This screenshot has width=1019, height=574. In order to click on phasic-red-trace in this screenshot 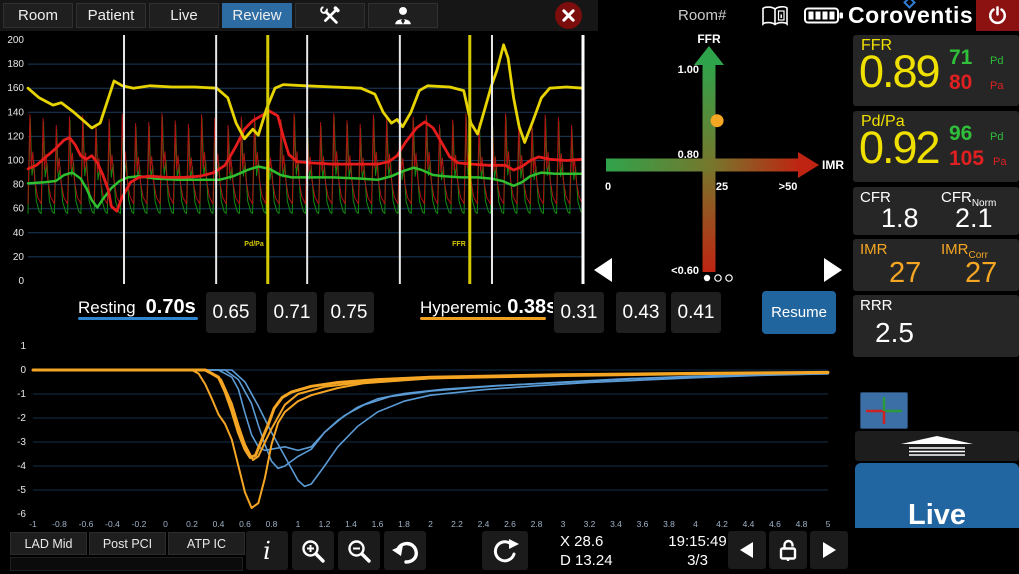, I will do `click(305, 159)`.